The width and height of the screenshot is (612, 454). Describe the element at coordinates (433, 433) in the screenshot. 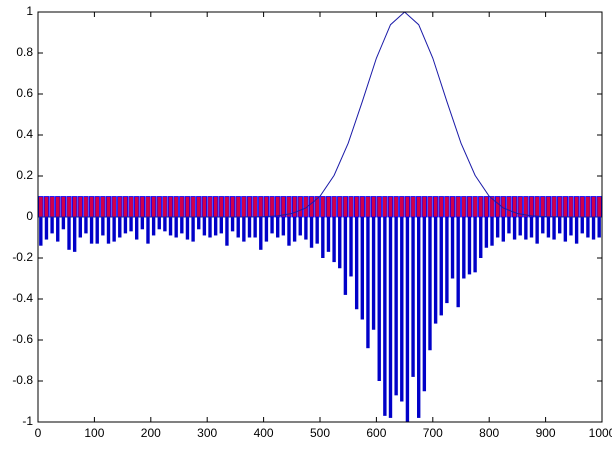

I see `x-tick-label: 700` at that location.